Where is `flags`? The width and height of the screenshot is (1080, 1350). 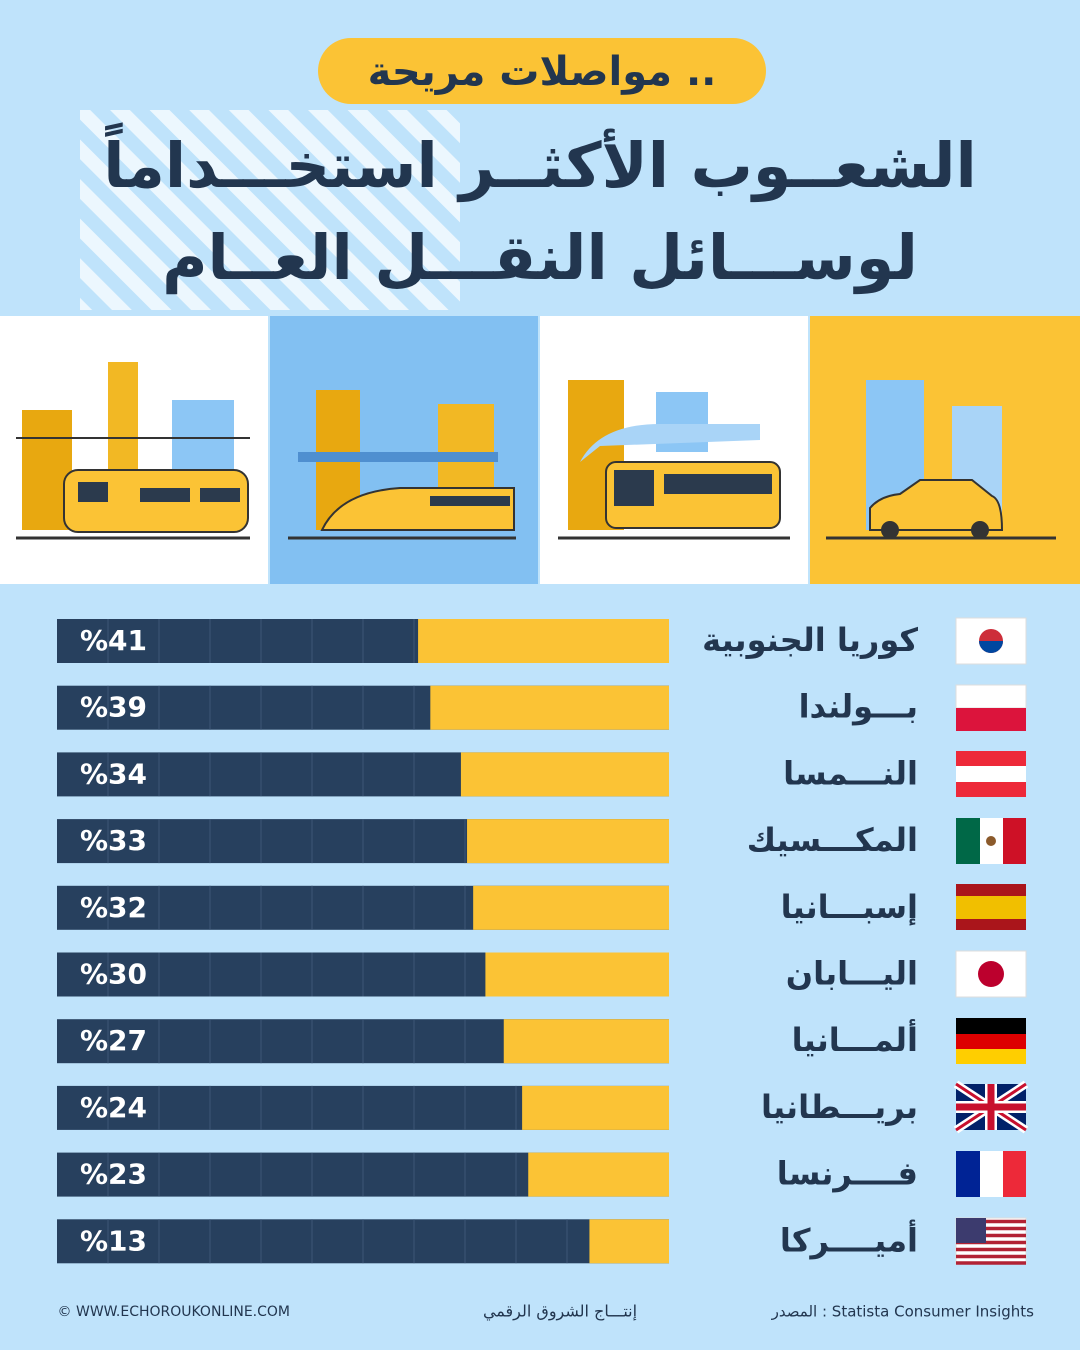 flags is located at coordinates (991, 941).